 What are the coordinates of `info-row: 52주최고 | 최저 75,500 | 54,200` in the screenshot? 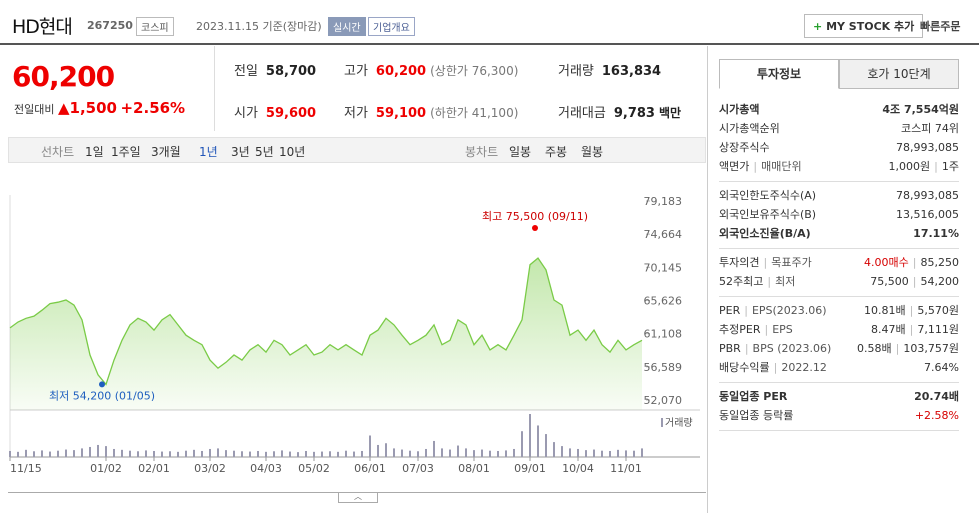 It's located at (839, 281).